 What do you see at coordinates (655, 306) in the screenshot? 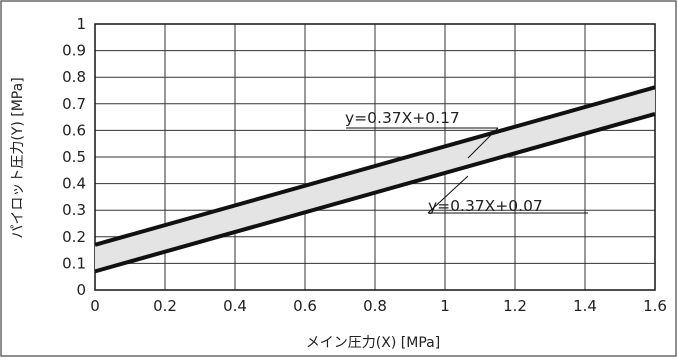
I see `x-tick-label: 1.6` at bounding box center [655, 306].